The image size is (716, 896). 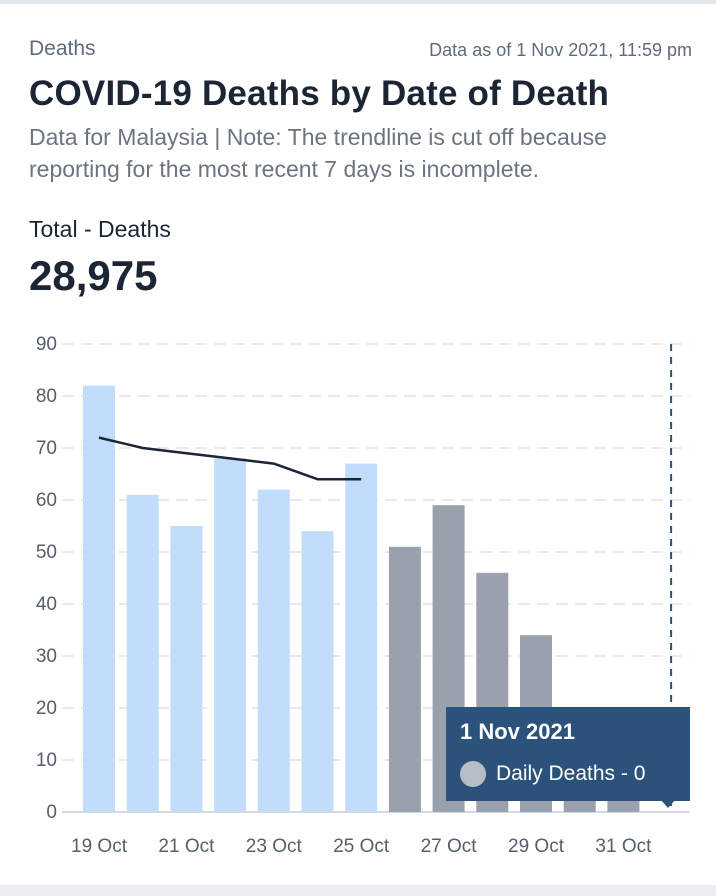 What do you see at coordinates (100, 229) in the screenshot?
I see `total-label: Total - Deaths` at bounding box center [100, 229].